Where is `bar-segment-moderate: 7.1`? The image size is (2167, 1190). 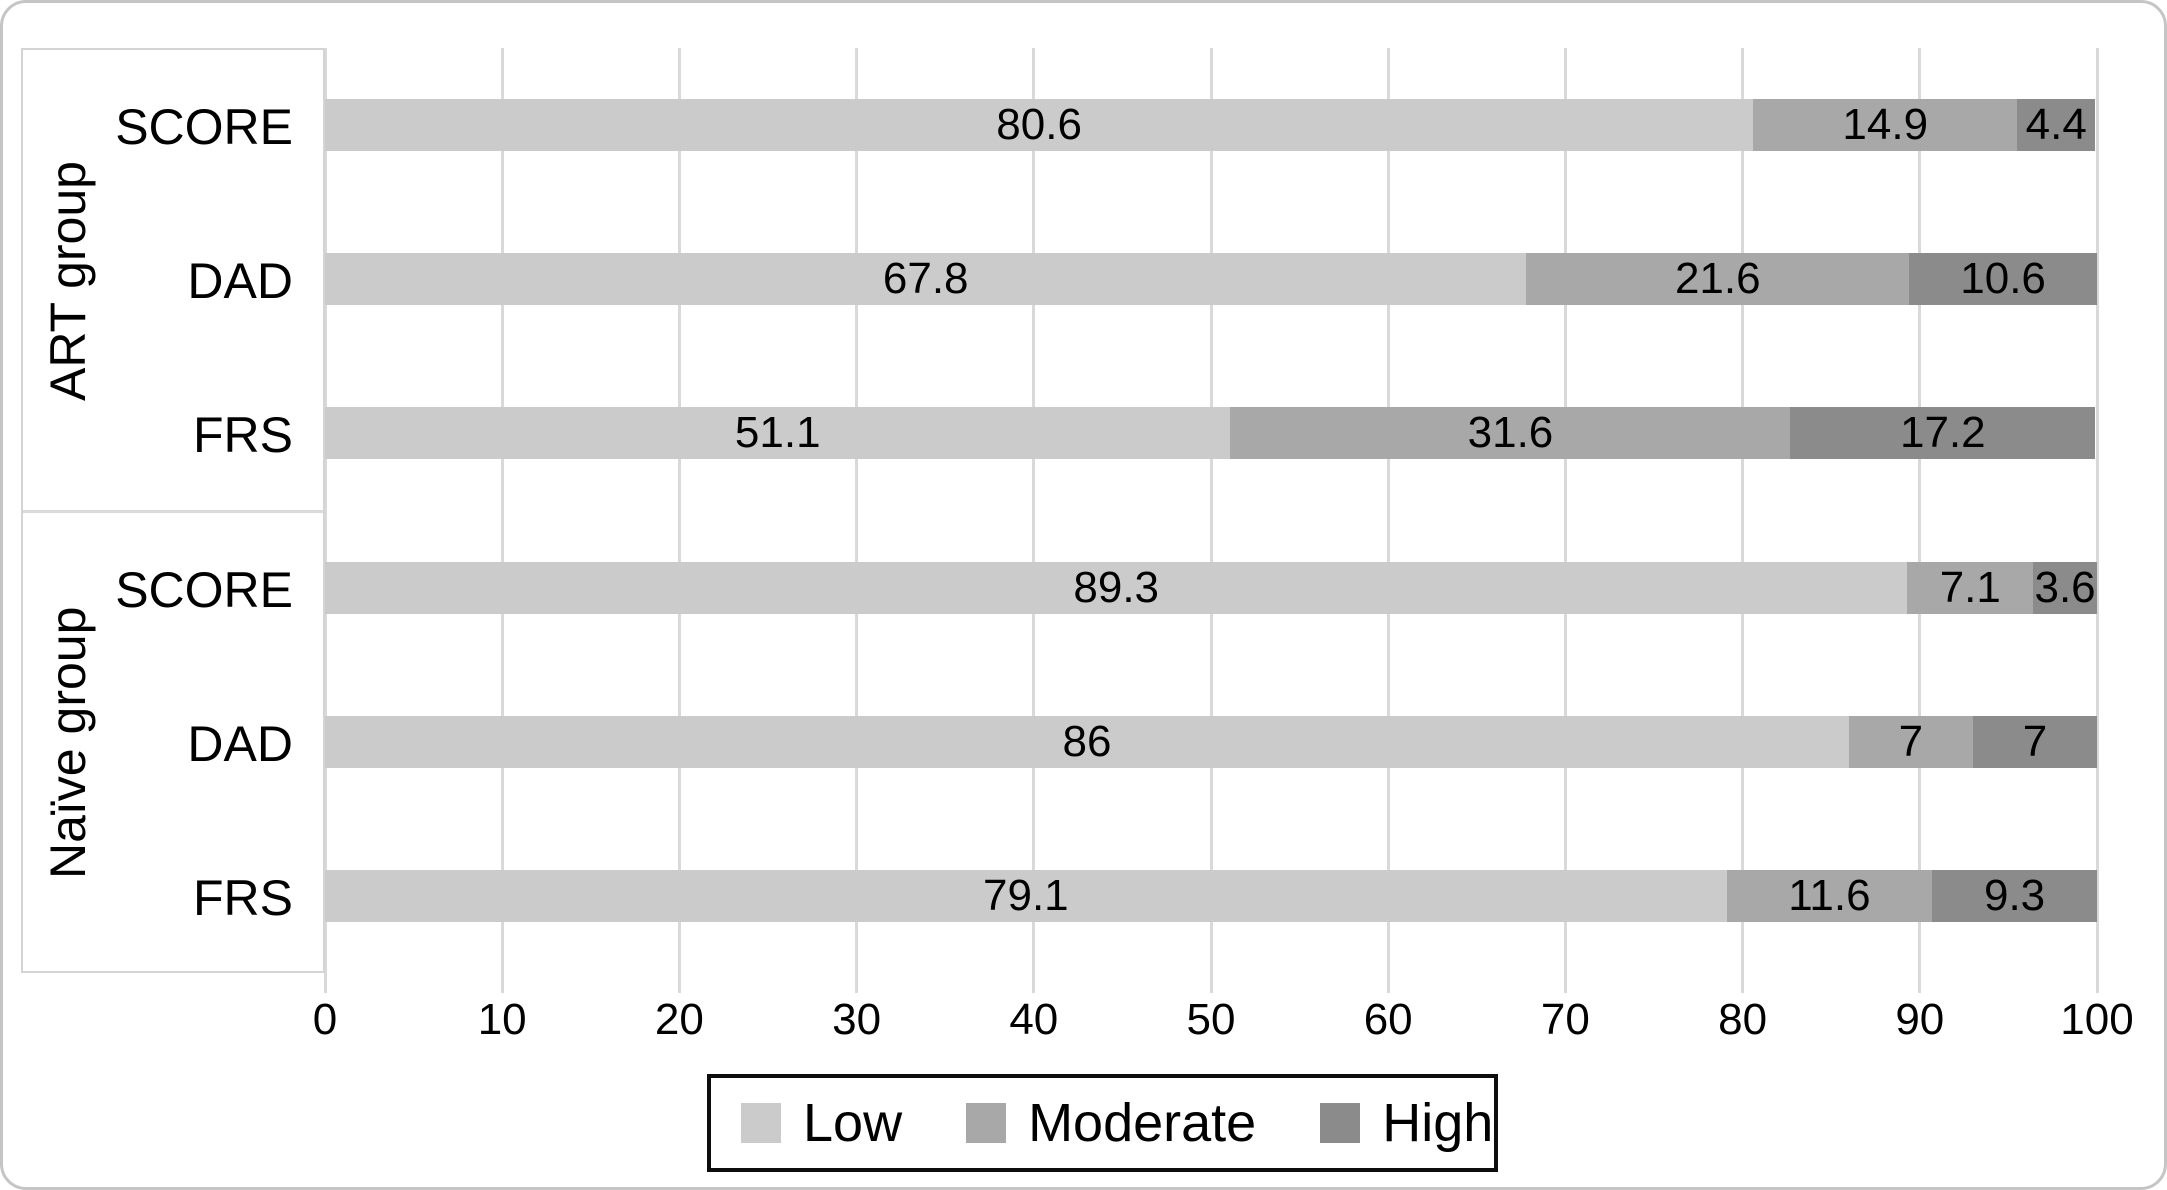
bar-segment-moderate: 7.1 is located at coordinates (1970, 587).